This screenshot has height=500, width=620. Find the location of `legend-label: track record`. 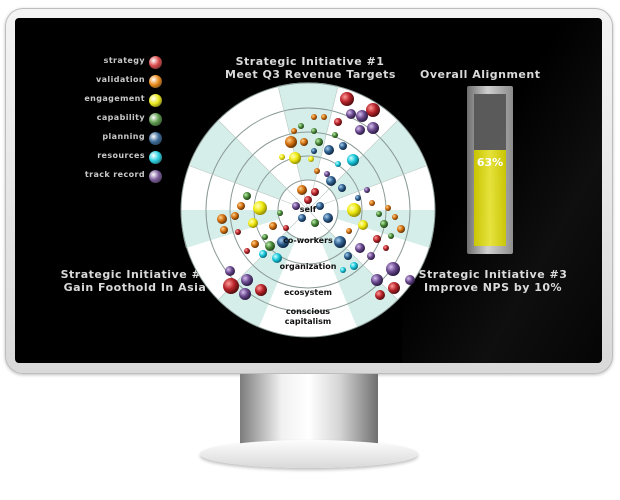

legend-label: track record is located at coordinates (114, 174).